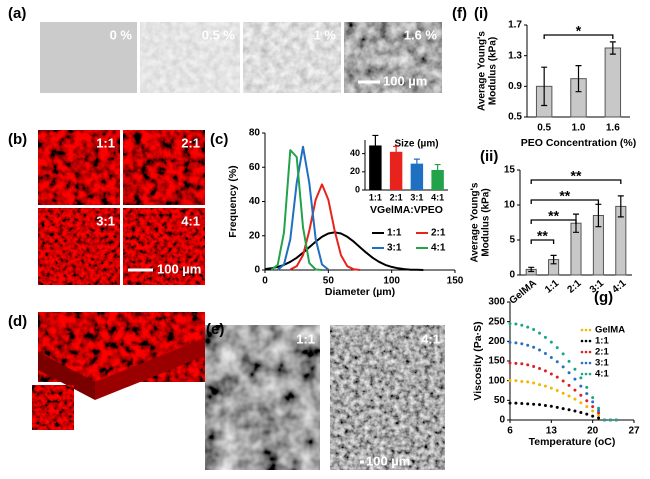  Describe the element at coordinates (387, 397) in the screenshot. I see `sem-image` at that location.